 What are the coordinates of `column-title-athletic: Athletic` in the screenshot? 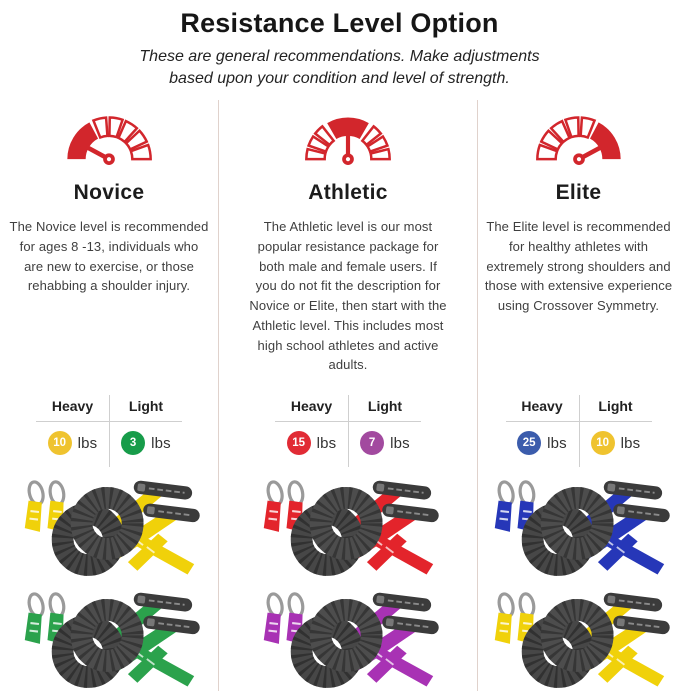 It's located at (348, 193).